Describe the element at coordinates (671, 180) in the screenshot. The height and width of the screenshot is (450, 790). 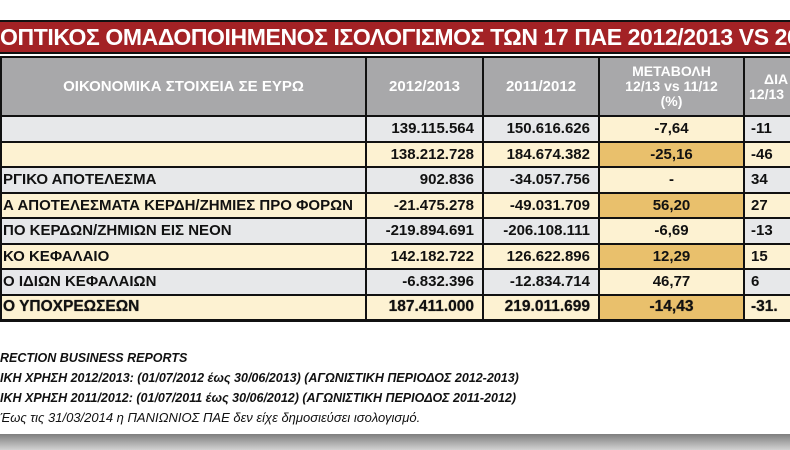
I see `value-change: -` at that location.